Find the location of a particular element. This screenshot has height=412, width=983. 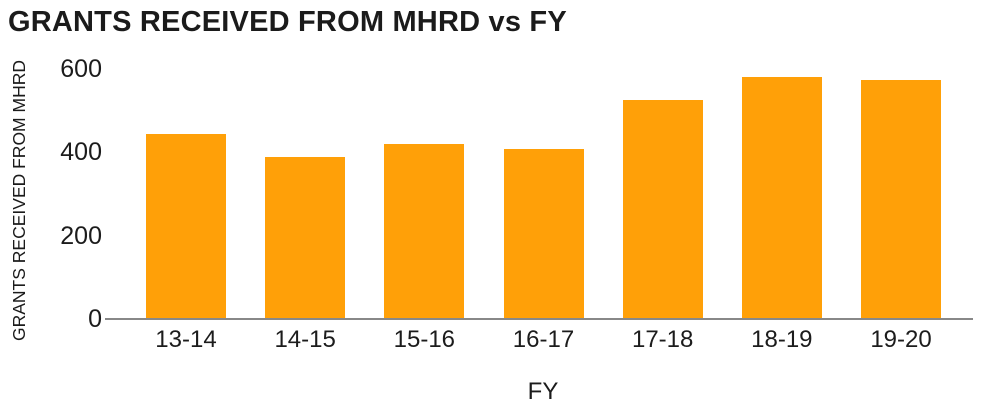

x-tick-label: 13-14 is located at coordinates (186, 339).